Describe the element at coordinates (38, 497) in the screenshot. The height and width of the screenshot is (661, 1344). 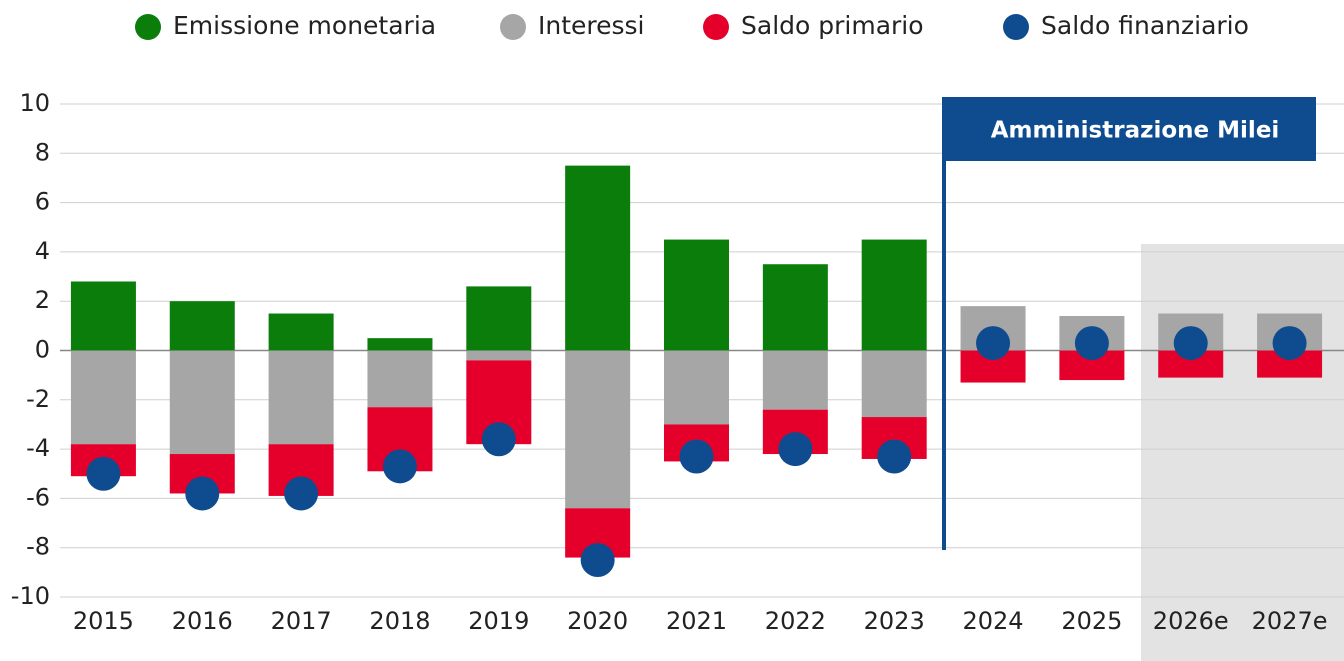
I see `y-tick-label: -6` at that location.